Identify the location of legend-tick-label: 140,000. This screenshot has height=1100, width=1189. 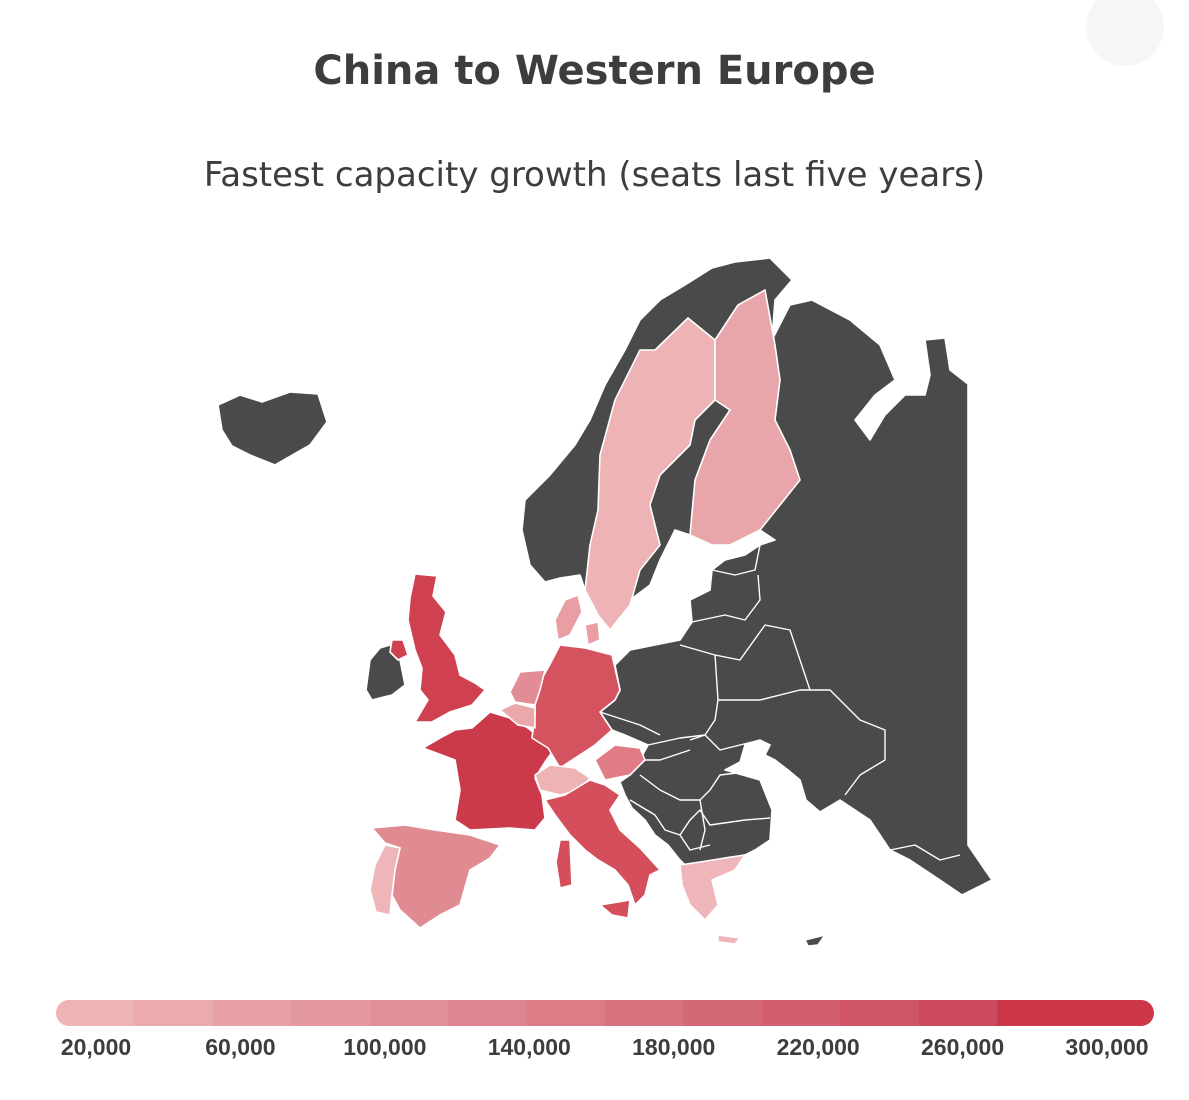
(529, 1047).